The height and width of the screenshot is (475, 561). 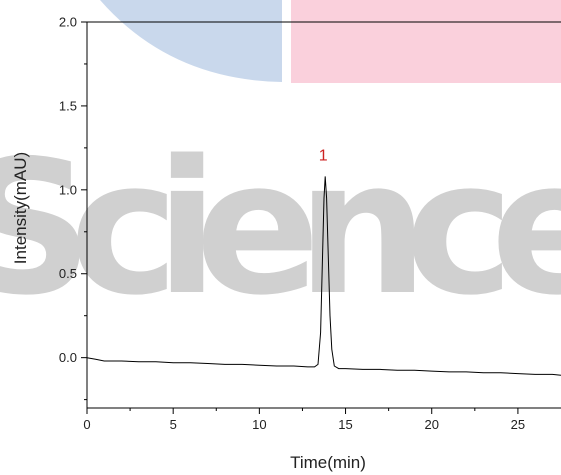 What do you see at coordinates (259, 424) in the screenshot?
I see `x-tick-label: 10` at bounding box center [259, 424].